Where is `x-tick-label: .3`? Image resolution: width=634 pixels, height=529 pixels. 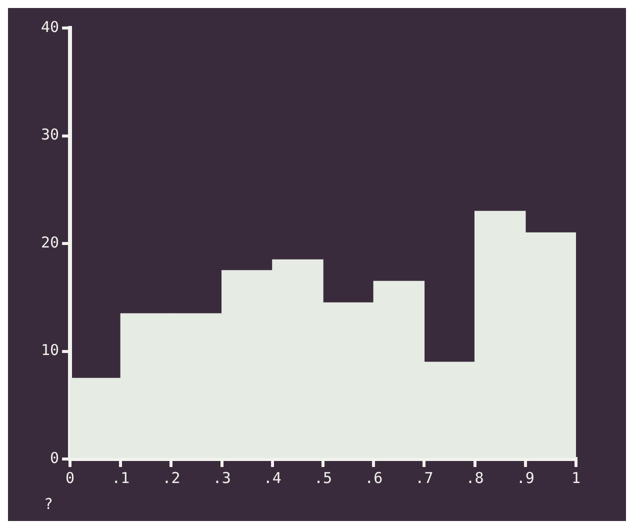 x-tick-label: .3 is located at coordinates (221, 477).